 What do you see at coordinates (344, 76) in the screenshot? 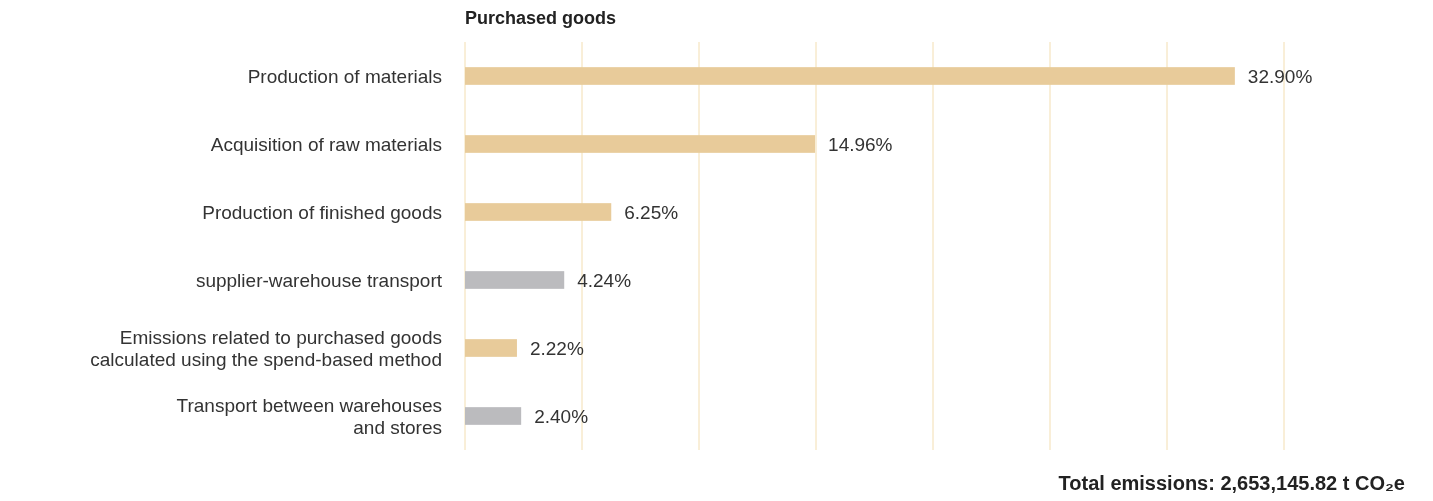
I see `y-tick-label: Production of materials` at bounding box center [344, 76].